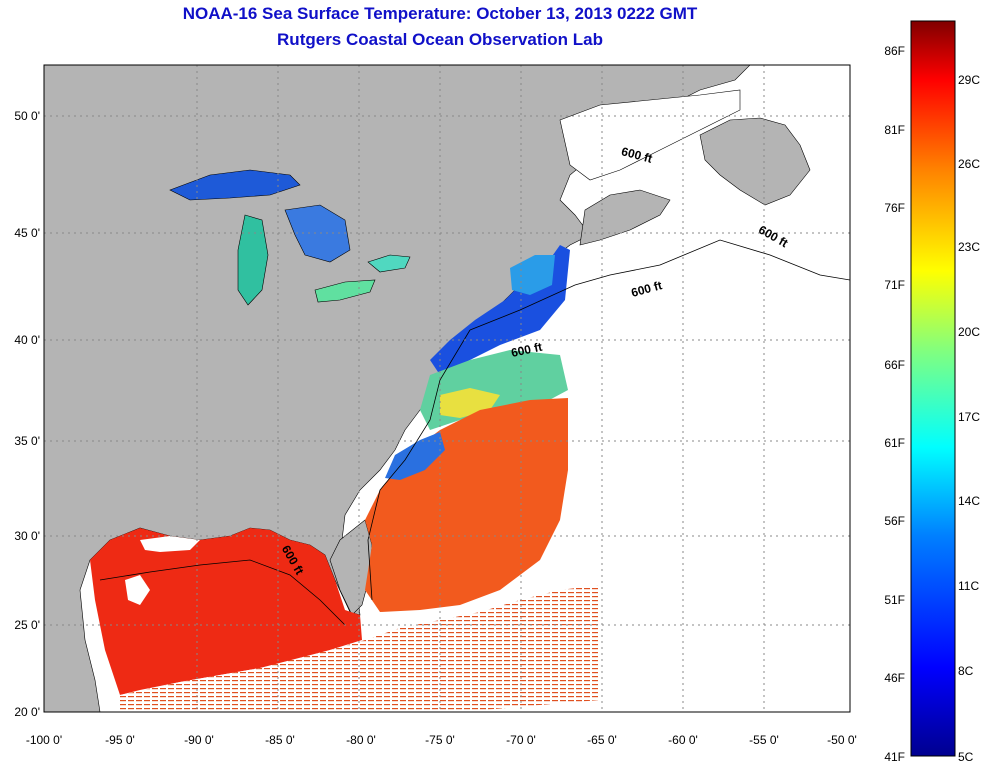 The image size is (984, 770). Describe the element at coordinates (683, 740) in the screenshot. I see `x-tick: -60 0'` at that location.